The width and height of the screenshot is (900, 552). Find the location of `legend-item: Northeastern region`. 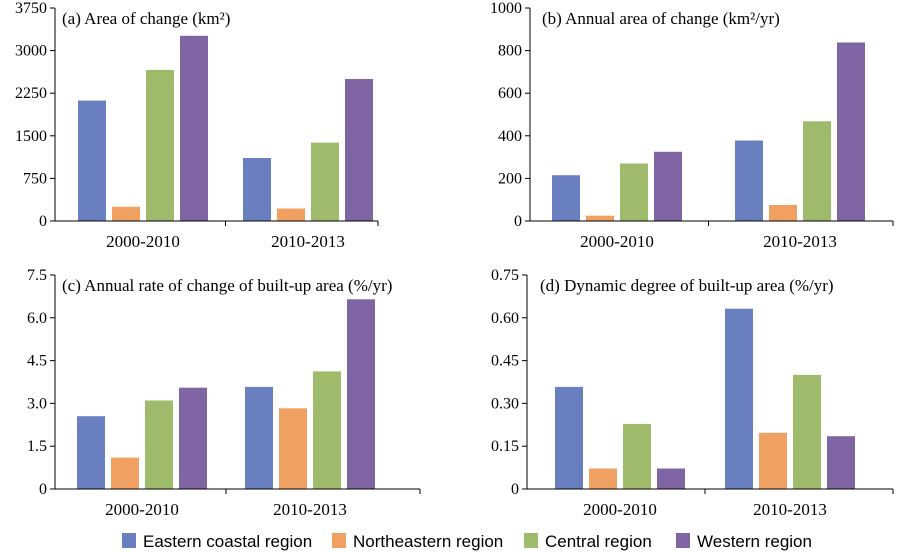

legend-item: Northeastern region is located at coordinates (417, 541).